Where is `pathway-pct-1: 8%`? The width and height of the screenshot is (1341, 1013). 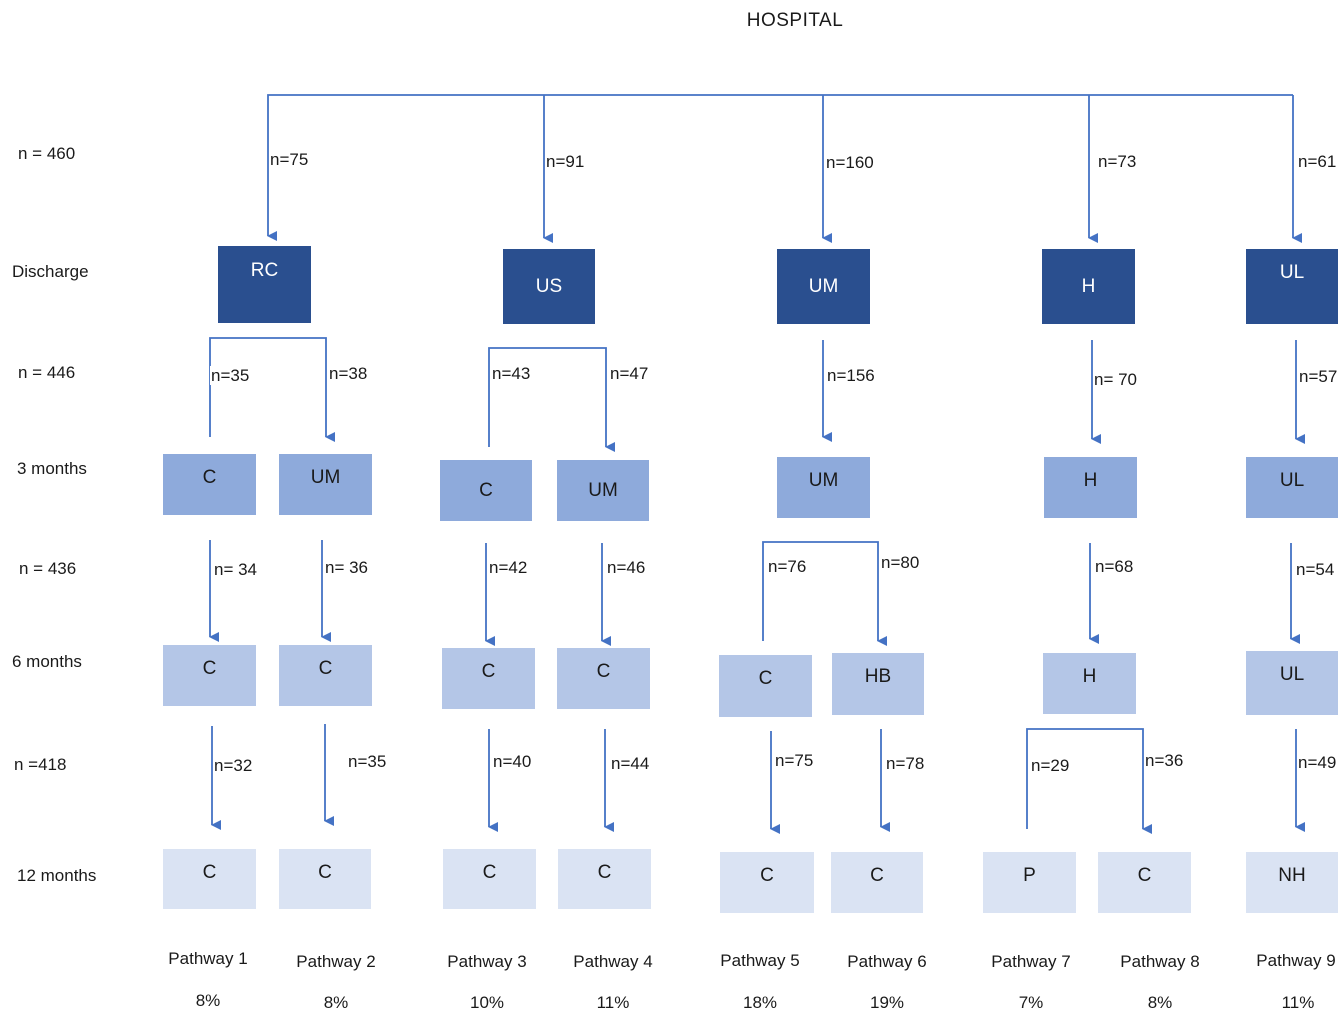 pathway-pct-1: 8% is located at coordinates (208, 1000).